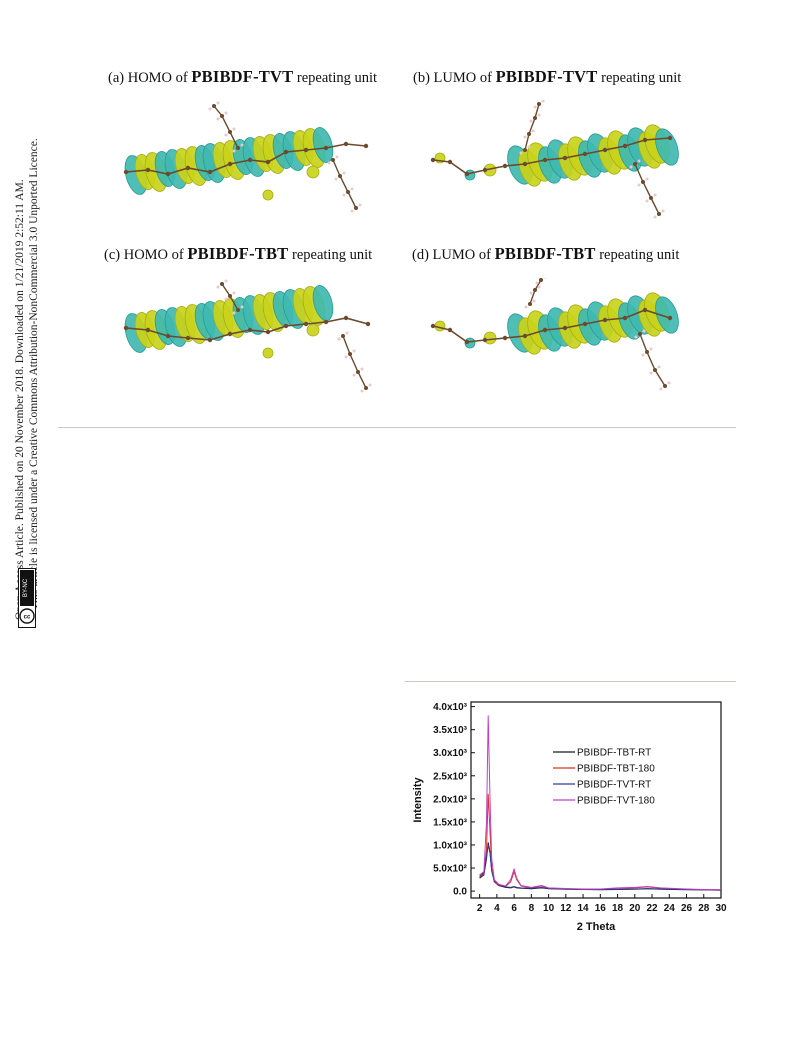  Describe the element at coordinates (451, 255) in the screenshot. I see `caption-d-label: (d) LUMO of` at that location.